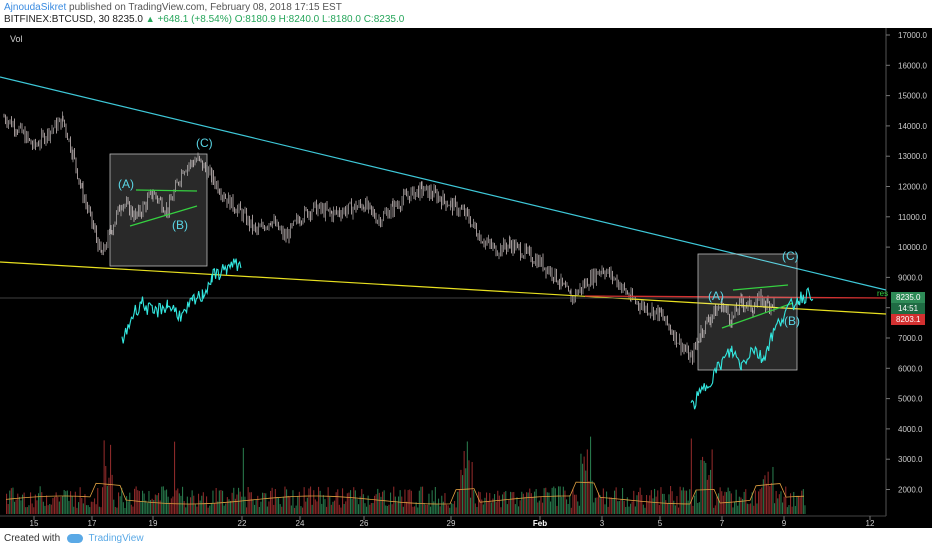  What do you see at coordinates (242, 523) in the screenshot?
I see `time-tick-label: 22` at bounding box center [242, 523].